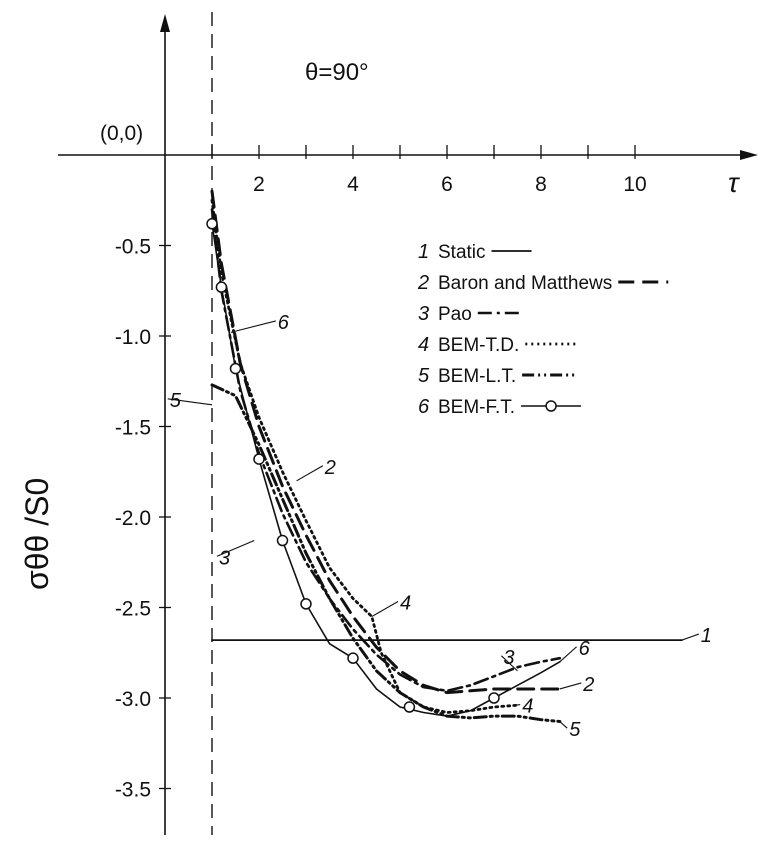  I want to click on x-tick-label: 10, so click(634, 184).